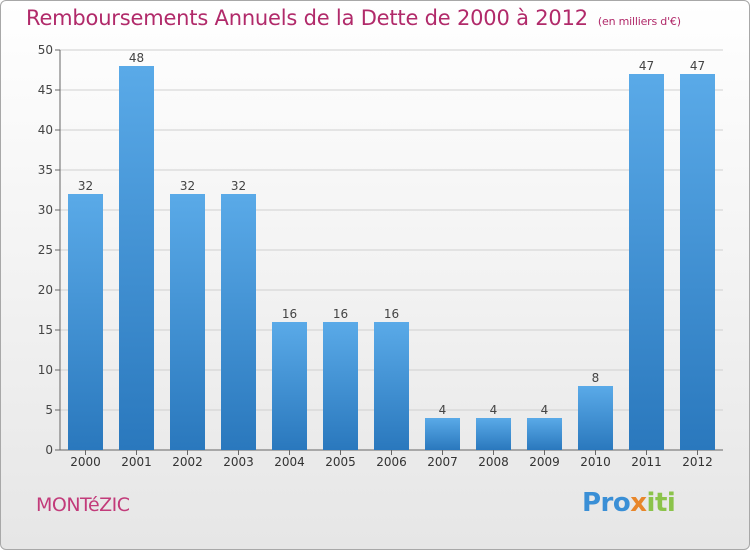  I want to click on y-tick-label: 0, so click(49, 450).